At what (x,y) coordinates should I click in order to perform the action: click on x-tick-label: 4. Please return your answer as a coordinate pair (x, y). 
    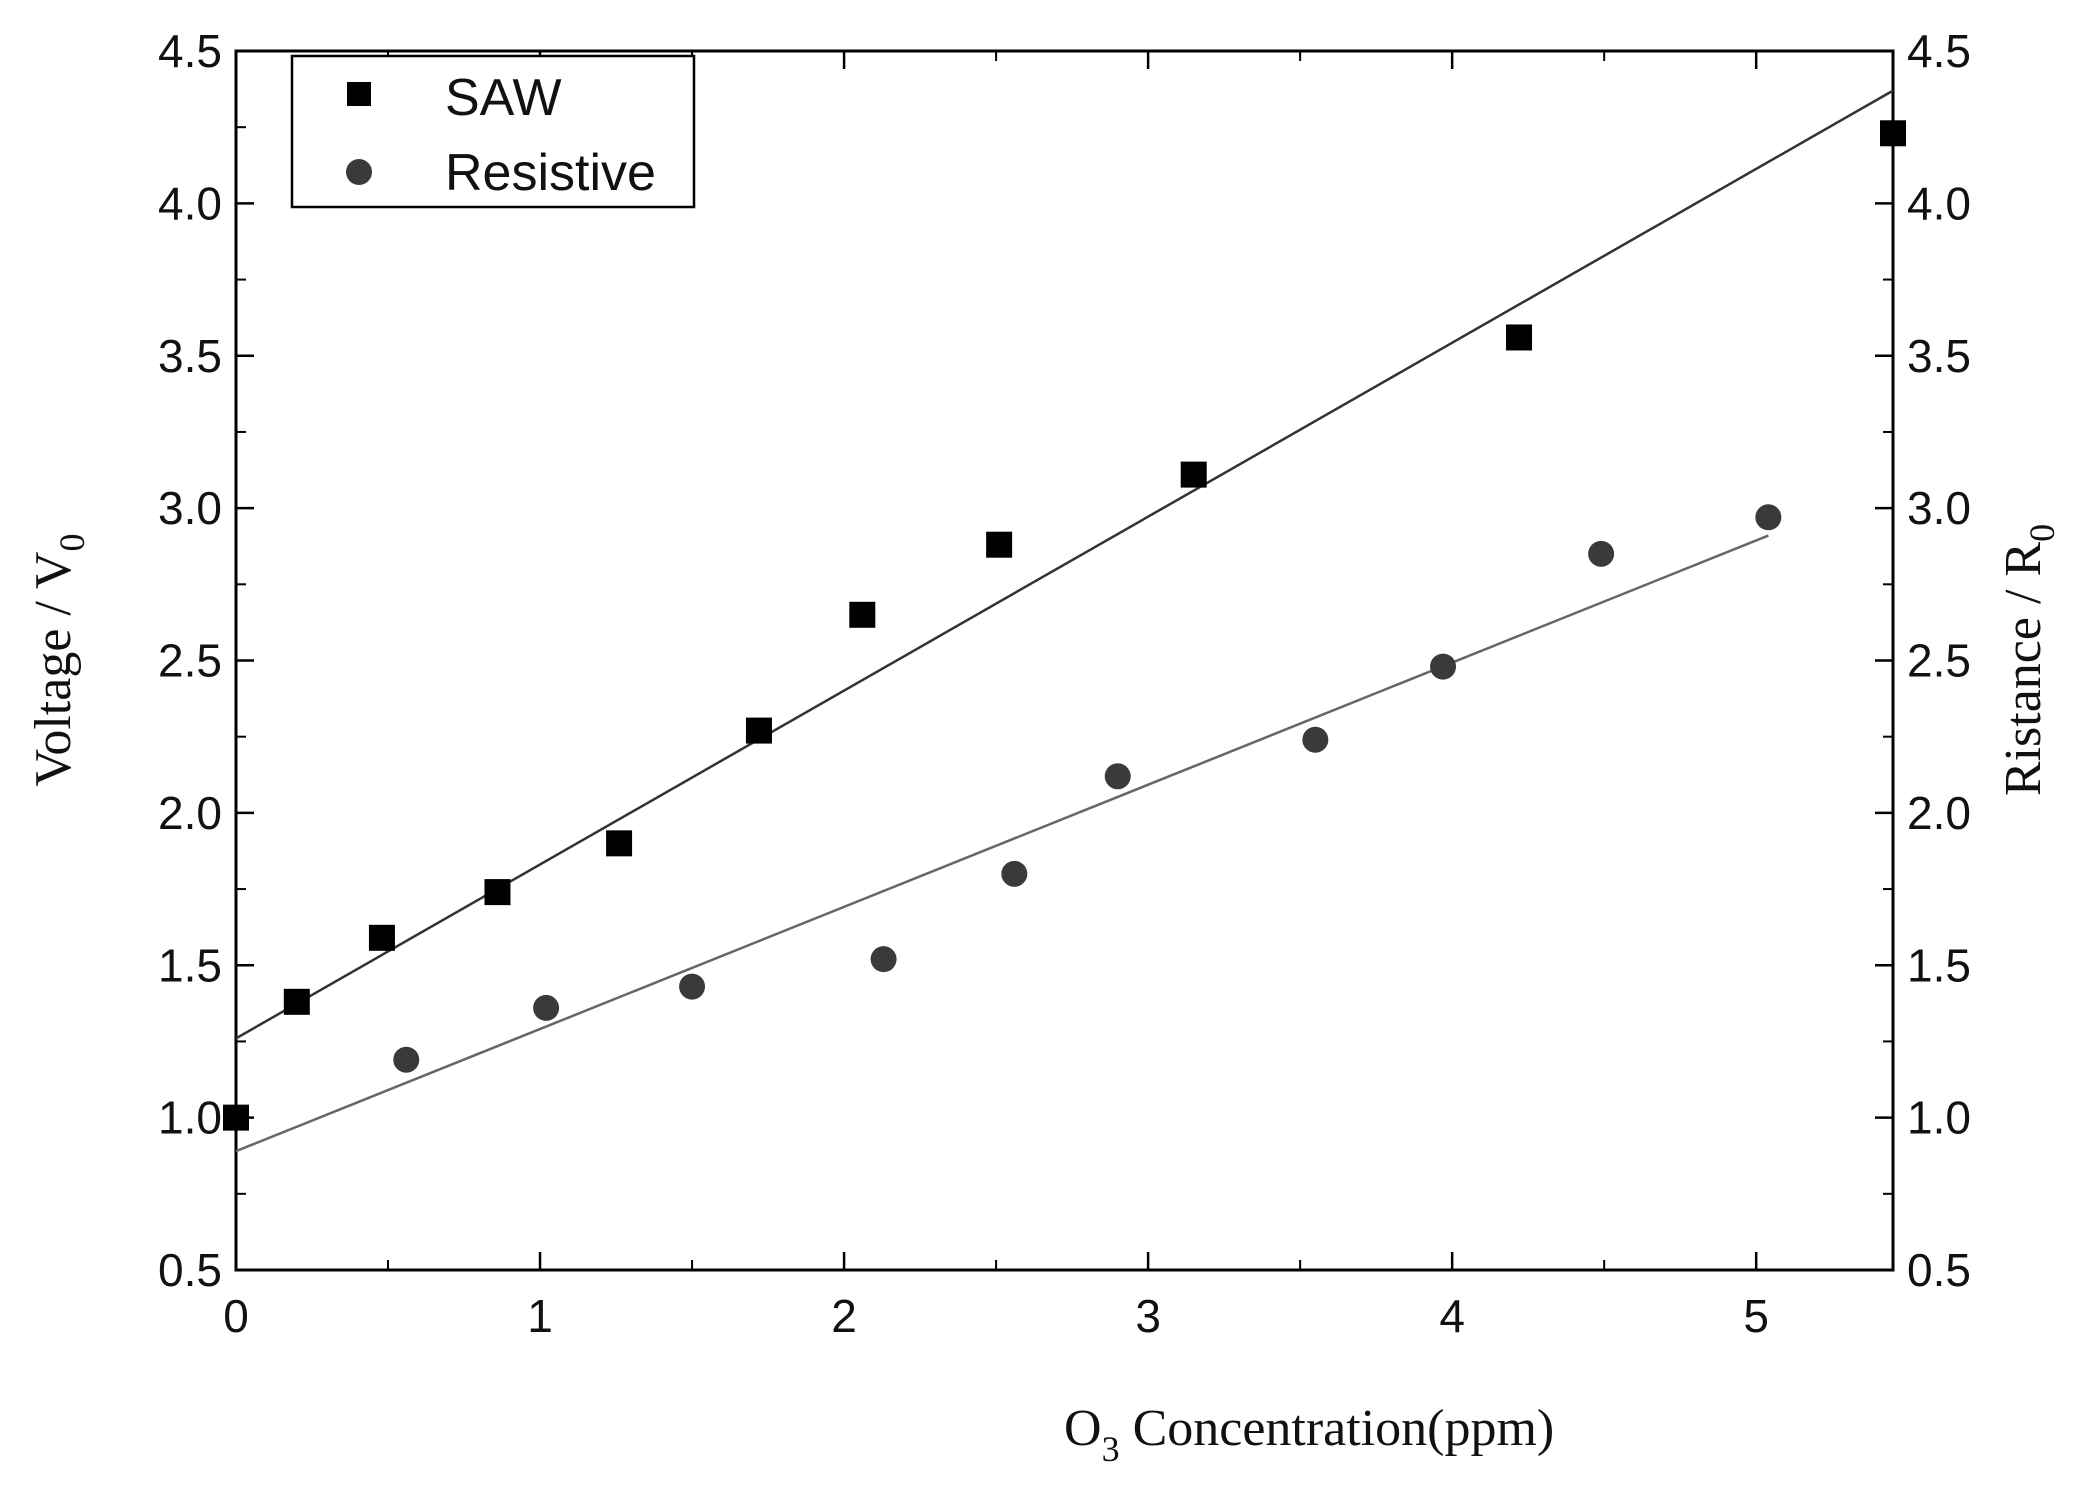
    Looking at the image, I should click on (1452, 1316).